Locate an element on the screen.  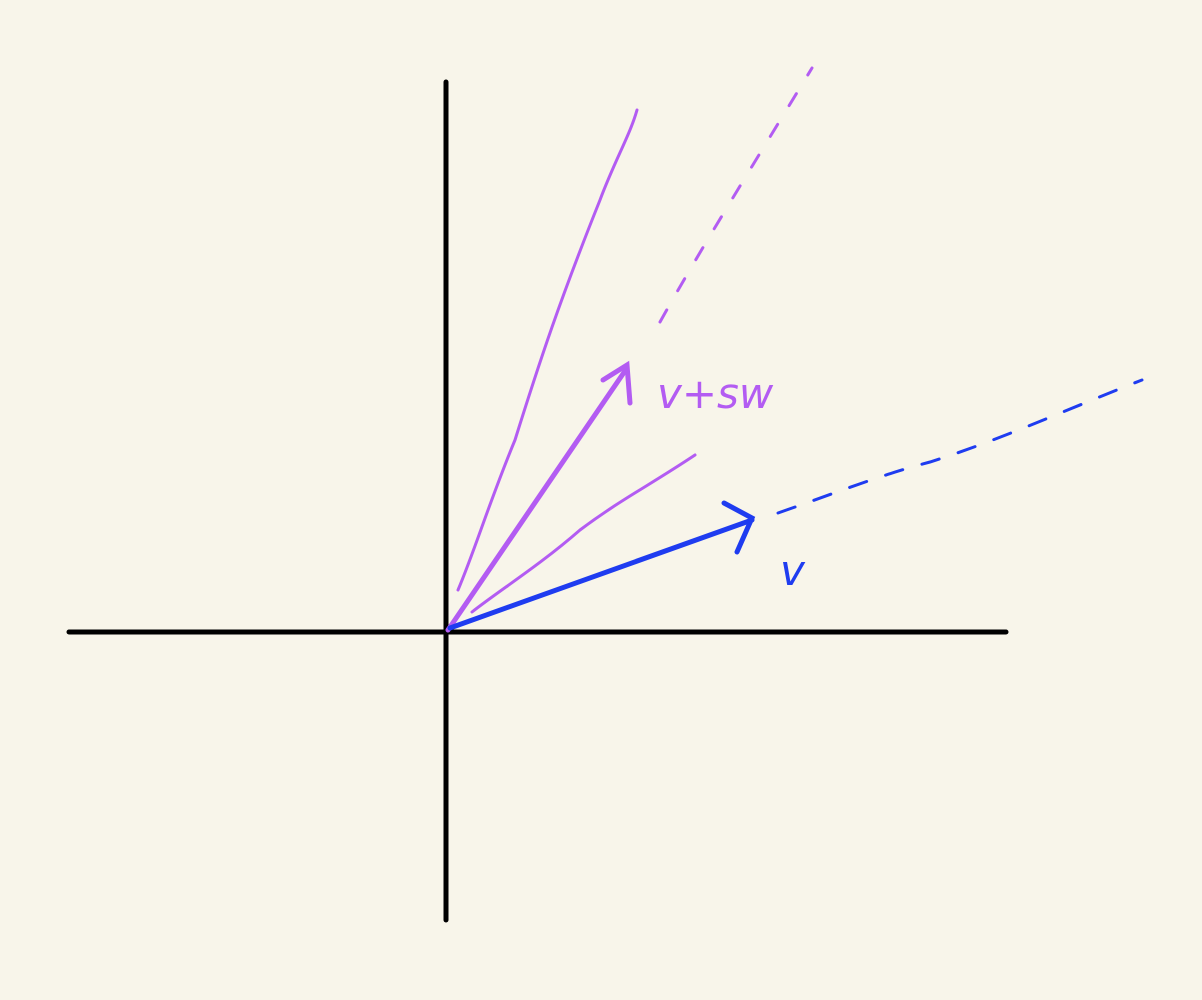
vector-v-plus-sw-arrowhead is located at coordinates (616, 383).